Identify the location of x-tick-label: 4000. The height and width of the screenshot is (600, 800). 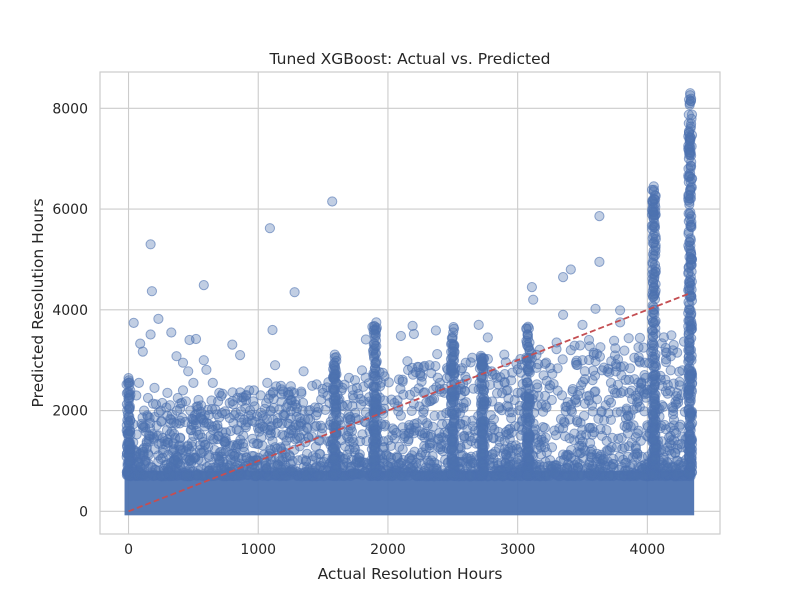
(648, 550).